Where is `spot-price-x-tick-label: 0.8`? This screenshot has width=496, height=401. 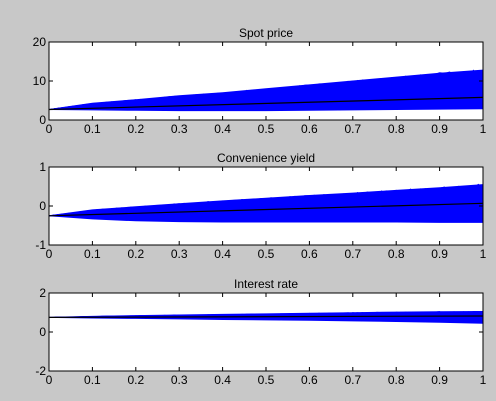
spot-price-x-tick-label: 0.8 is located at coordinates (396, 129).